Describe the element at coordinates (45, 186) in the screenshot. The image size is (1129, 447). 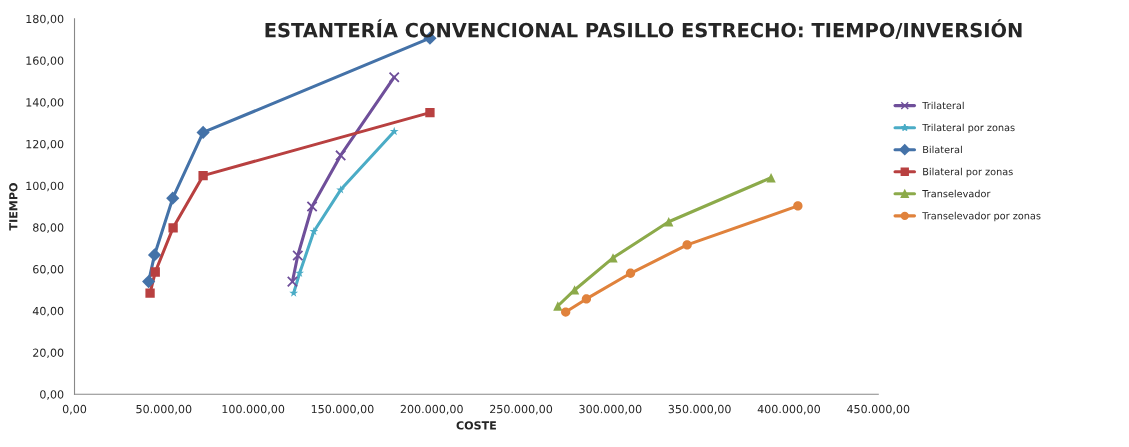
I see `y-tick-label: 100,00` at that location.